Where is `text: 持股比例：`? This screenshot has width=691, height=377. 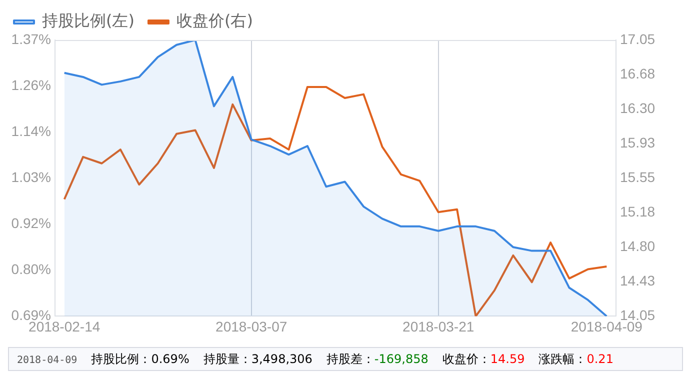
text: 持股比例： is located at coordinates (121, 359).